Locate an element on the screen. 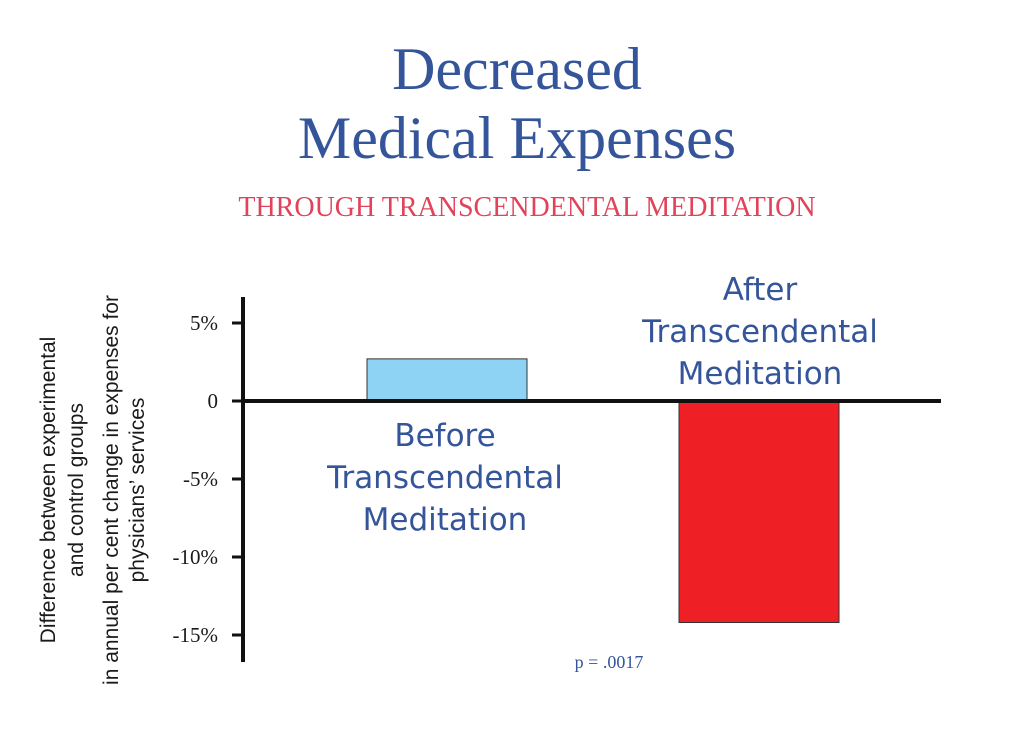  y-axis-label-line: physicians’ services is located at coordinates (137, 490).